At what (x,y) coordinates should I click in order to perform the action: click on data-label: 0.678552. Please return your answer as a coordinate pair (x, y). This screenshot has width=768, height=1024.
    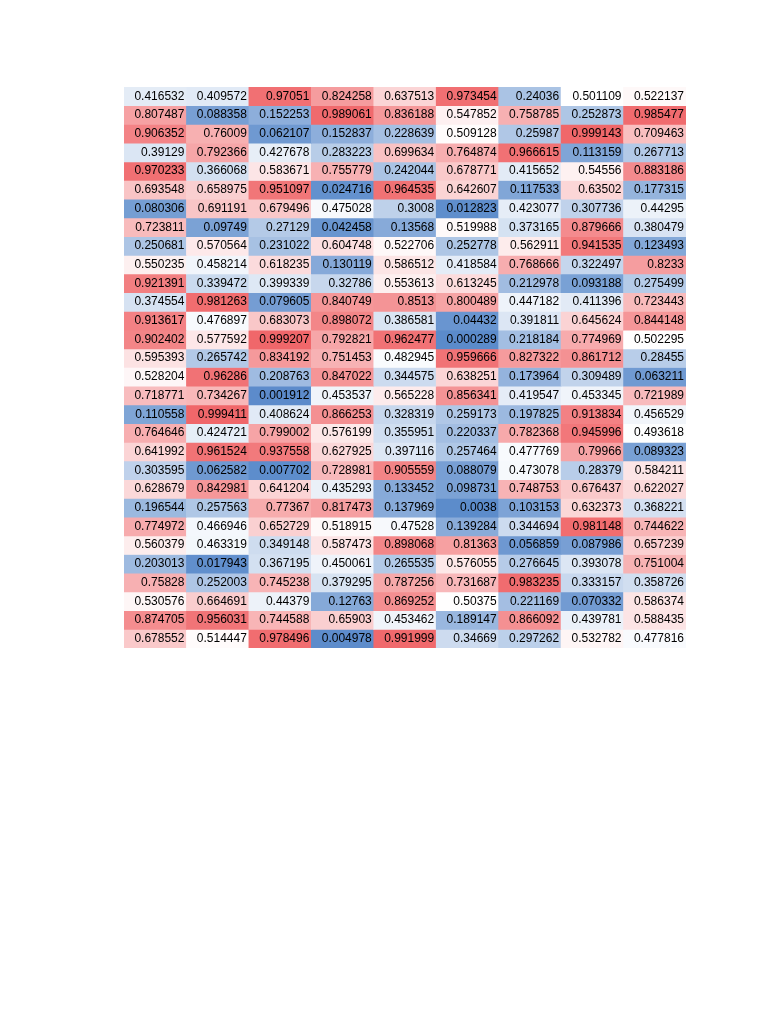
    Looking at the image, I should click on (159, 637).